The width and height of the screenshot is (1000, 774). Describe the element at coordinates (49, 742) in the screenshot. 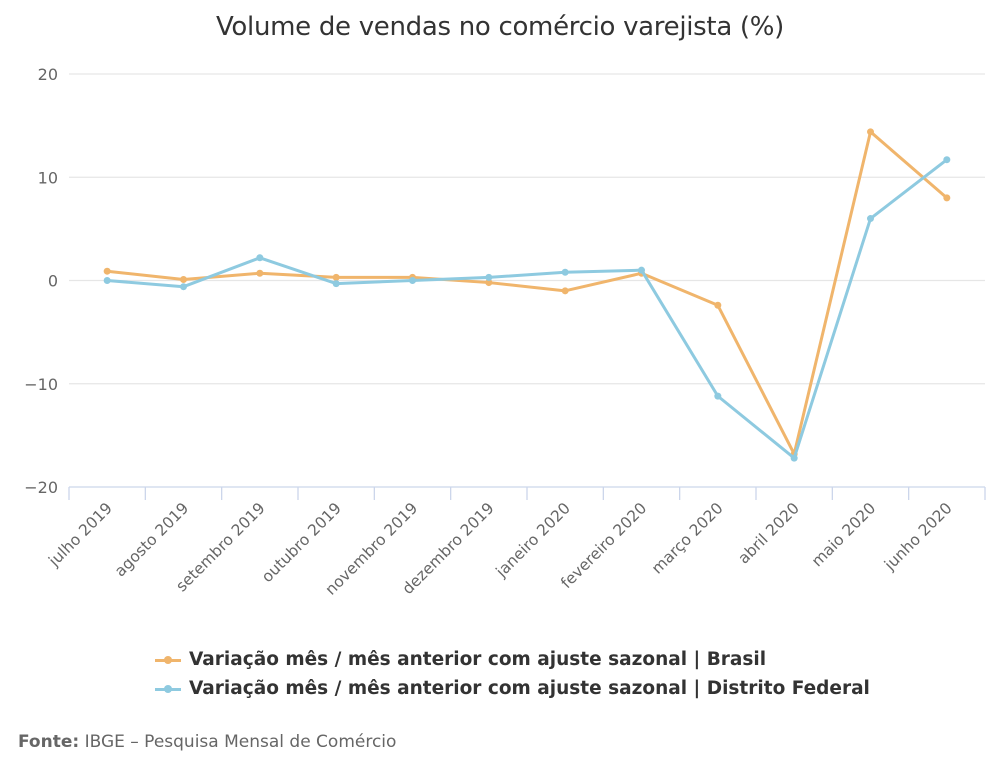

I see `source-label: Fonte:` at that location.